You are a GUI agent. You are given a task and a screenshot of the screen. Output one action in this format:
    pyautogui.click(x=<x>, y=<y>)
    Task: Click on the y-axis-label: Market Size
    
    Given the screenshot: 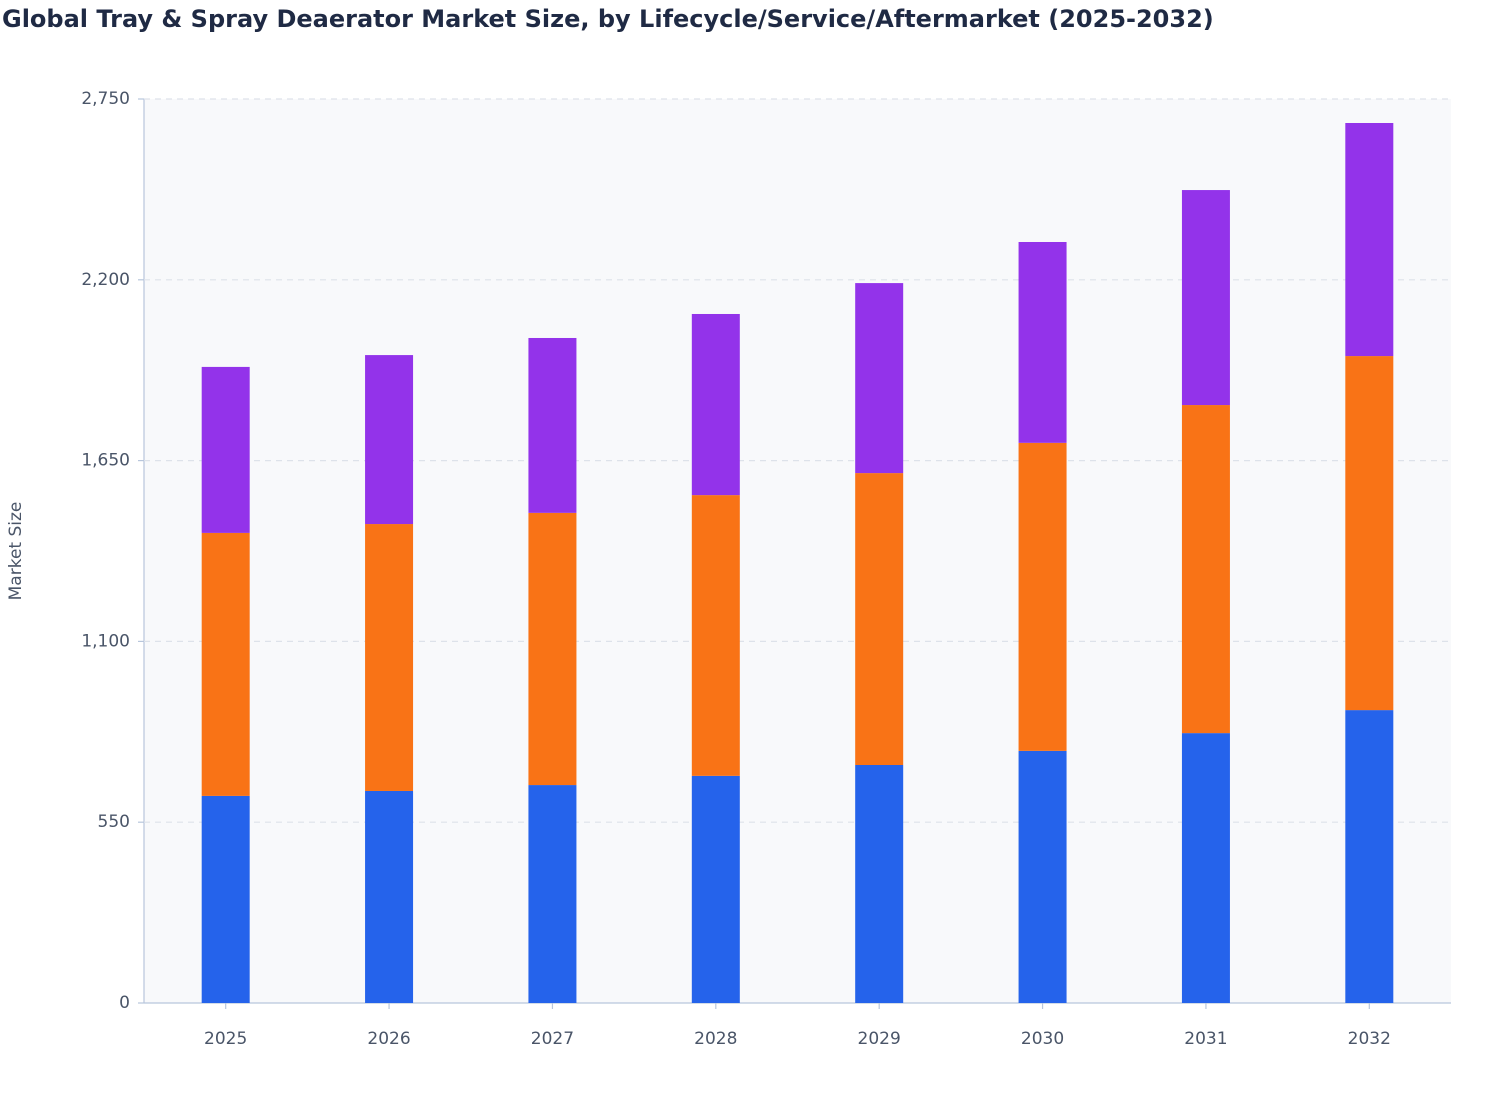 What is the action you would take?
    pyautogui.click(x=16, y=551)
    